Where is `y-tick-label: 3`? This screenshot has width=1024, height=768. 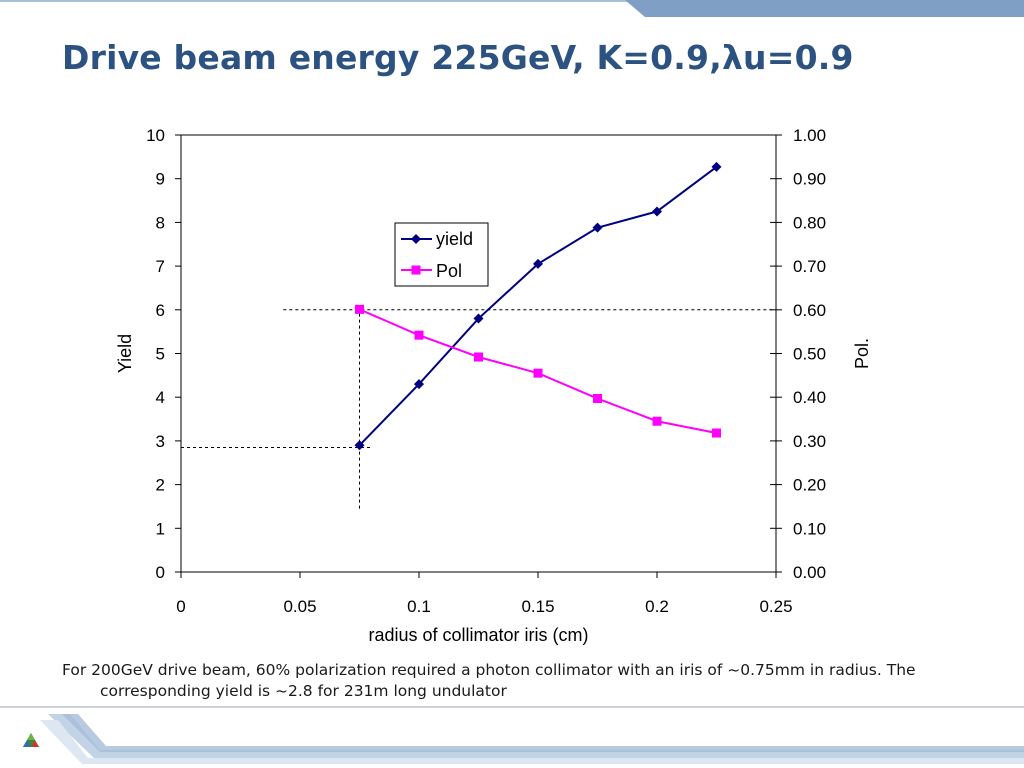 y-tick-label: 3 is located at coordinates (160, 441).